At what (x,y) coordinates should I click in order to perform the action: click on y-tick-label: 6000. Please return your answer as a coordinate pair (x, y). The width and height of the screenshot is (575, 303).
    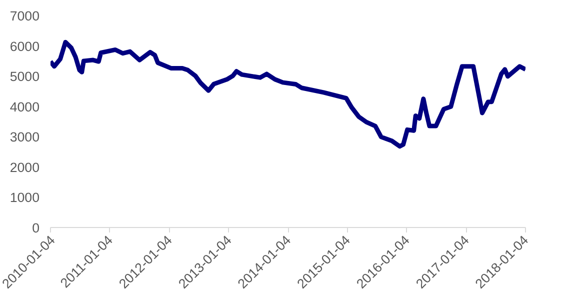
    Looking at the image, I should click on (25, 46).